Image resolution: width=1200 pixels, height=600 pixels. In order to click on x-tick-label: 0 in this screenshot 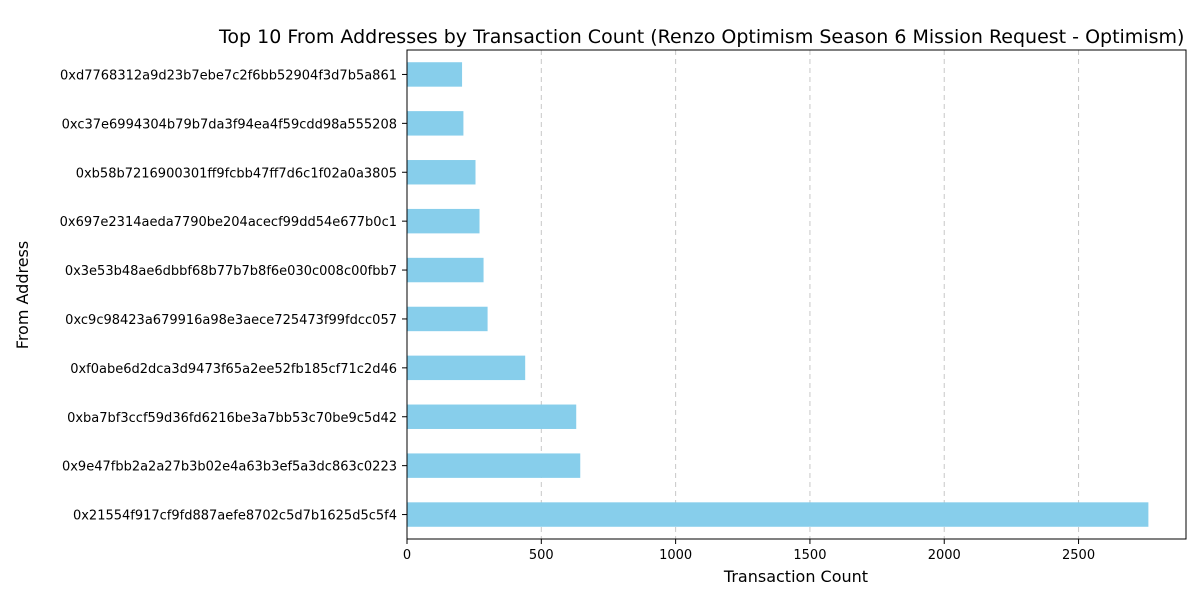, I will do `click(407, 555)`.